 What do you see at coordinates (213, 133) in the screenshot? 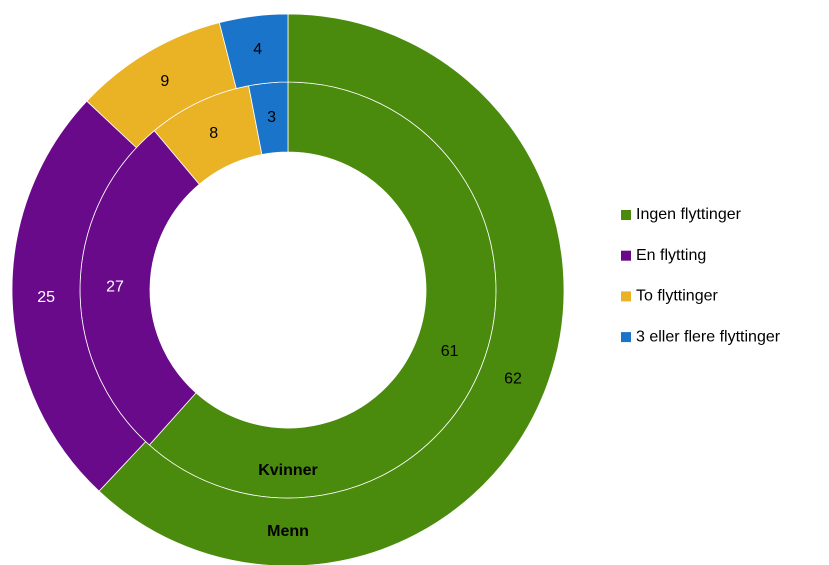
I see `data-label: 8` at bounding box center [213, 133].